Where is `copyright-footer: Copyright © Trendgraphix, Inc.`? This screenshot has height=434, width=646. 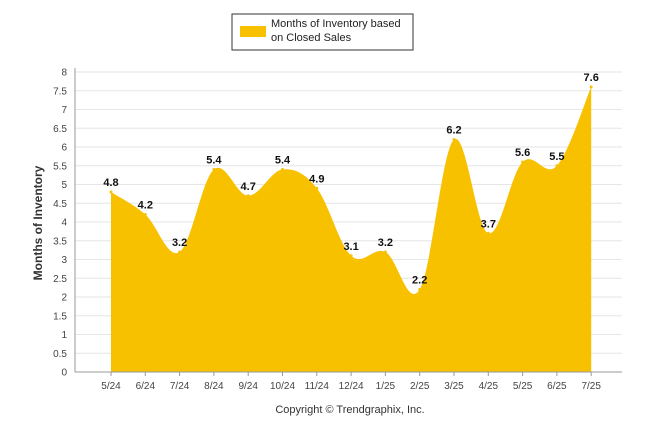
copyright-footer: Copyright © Trendgraphix, Inc. is located at coordinates (349, 410).